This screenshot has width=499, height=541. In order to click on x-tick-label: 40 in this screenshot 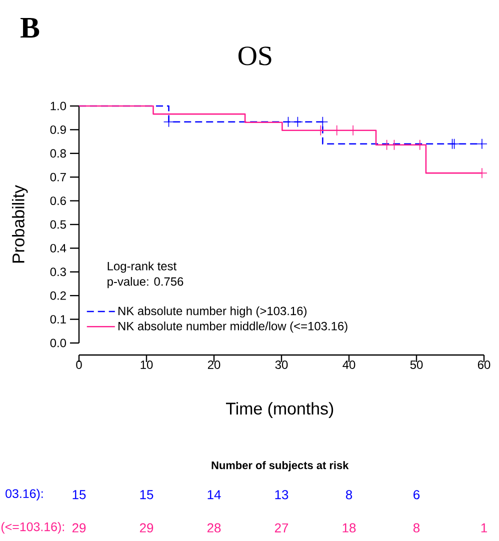, I will do `click(349, 364)`.